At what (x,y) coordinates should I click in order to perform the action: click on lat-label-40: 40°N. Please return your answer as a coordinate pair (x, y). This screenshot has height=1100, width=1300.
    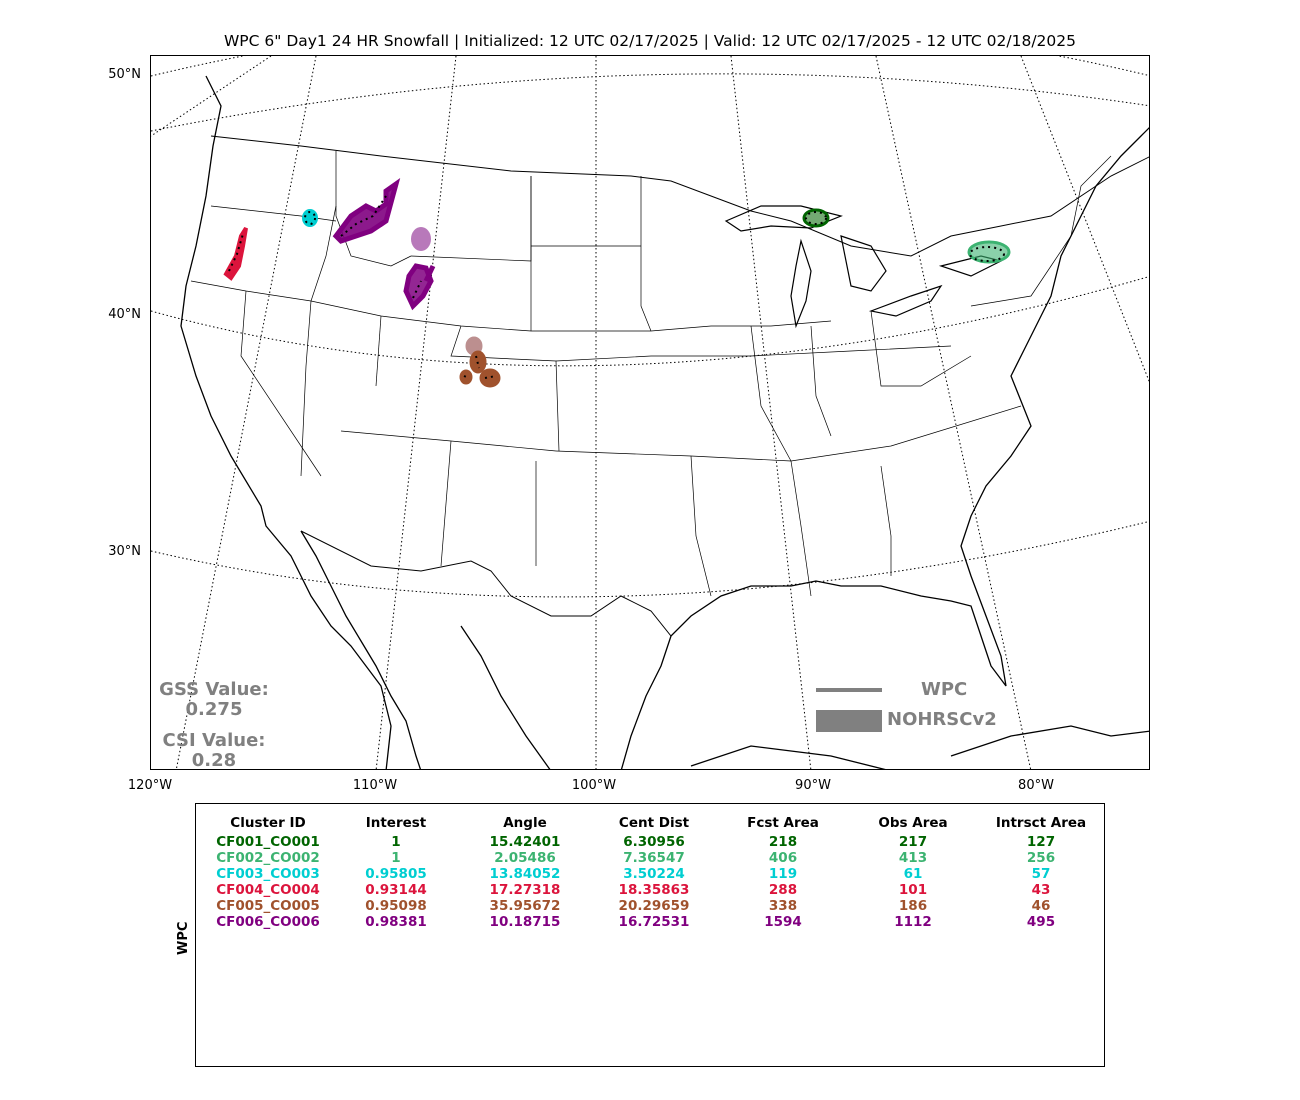
    Looking at the image, I should click on (124, 314).